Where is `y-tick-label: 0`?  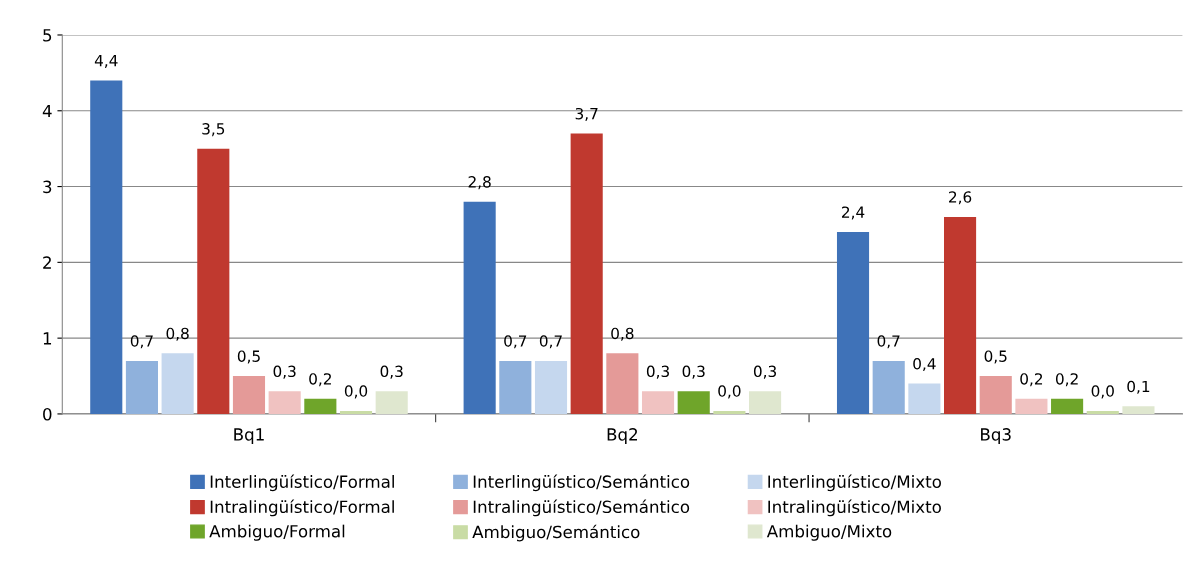 y-tick-label: 0 is located at coordinates (47, 414).